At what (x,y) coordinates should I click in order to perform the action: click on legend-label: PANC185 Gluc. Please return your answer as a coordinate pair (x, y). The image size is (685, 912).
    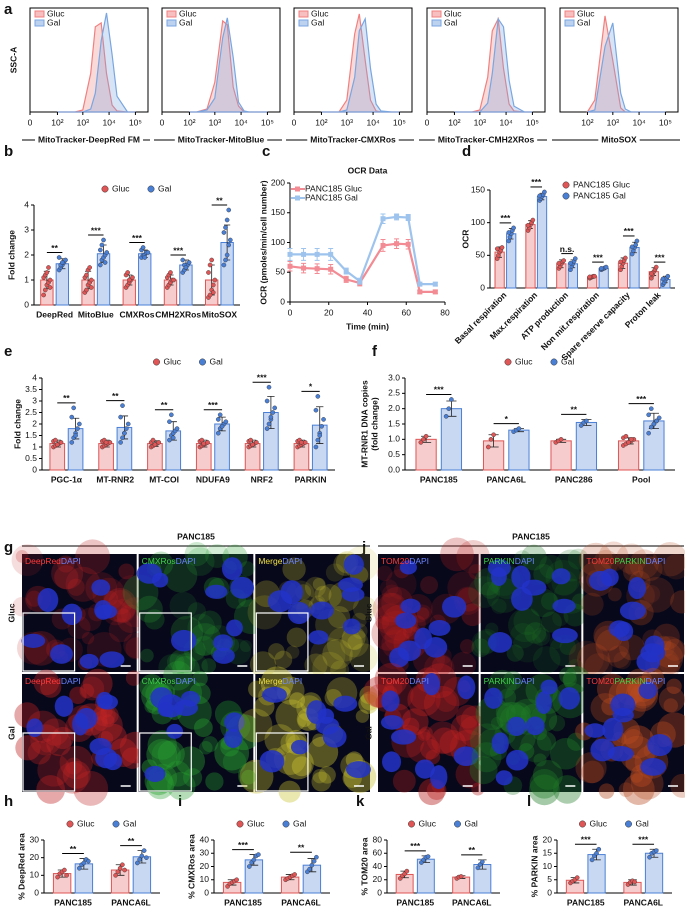
    Looking at the image, I should click on (602, 184).